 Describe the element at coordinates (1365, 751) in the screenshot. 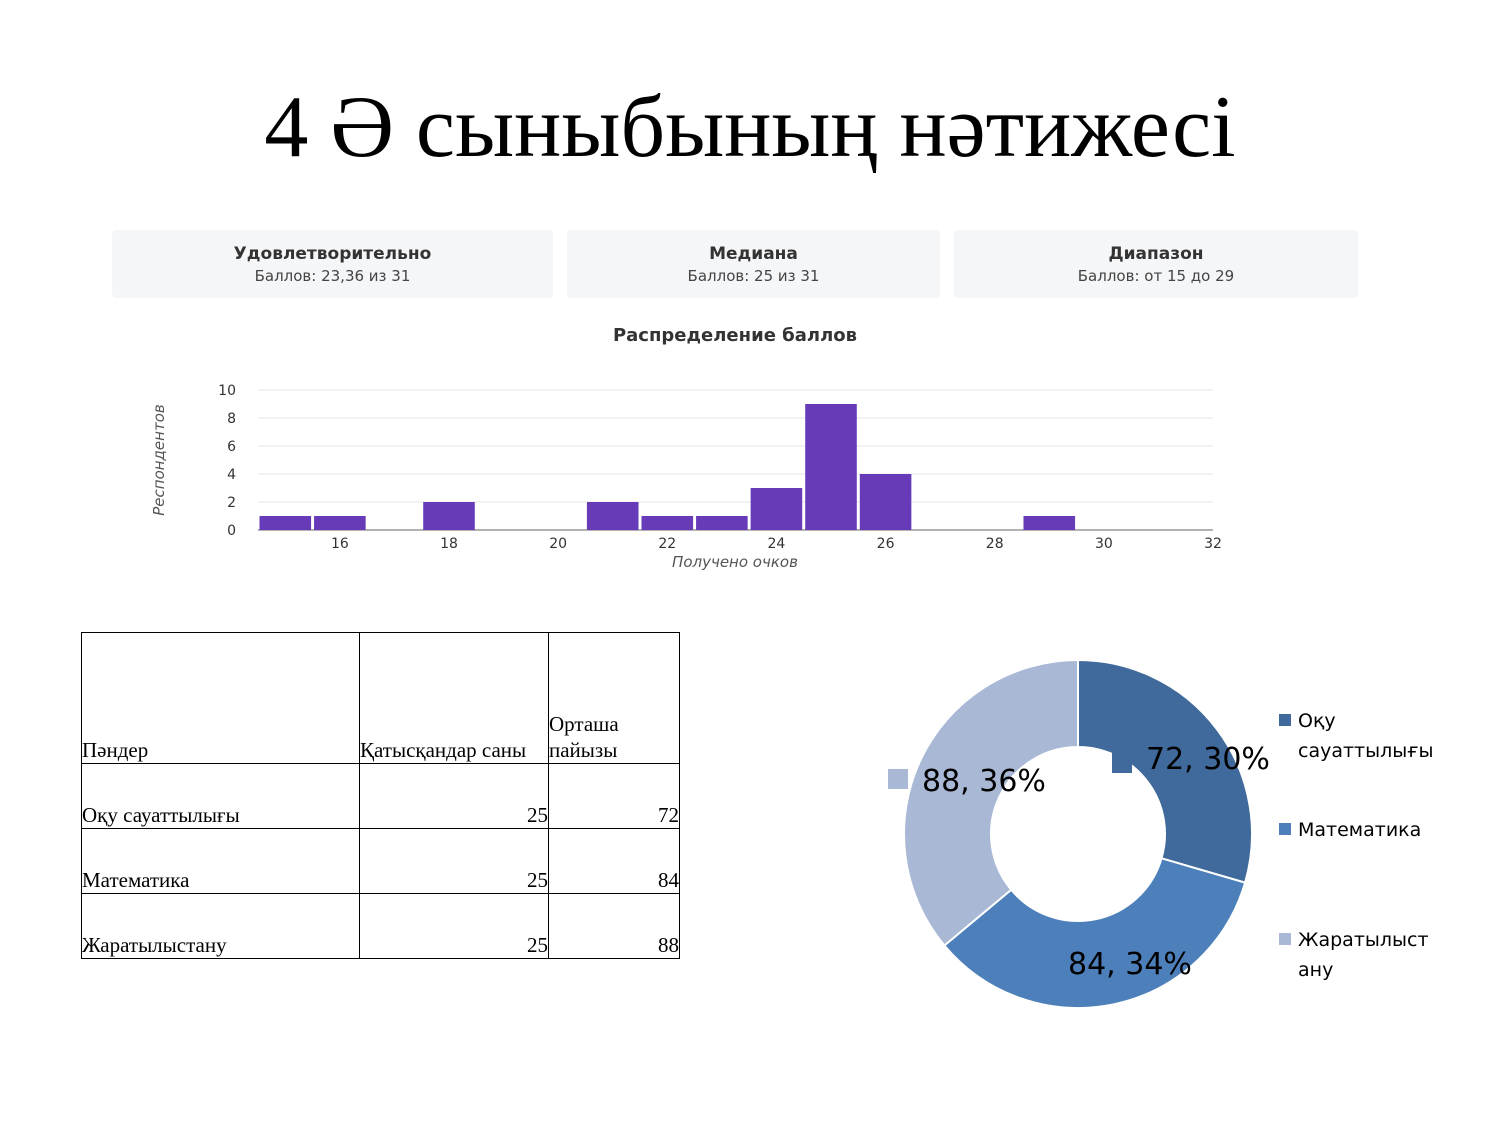

I see `legend-label-line: сауаттылығы` at that location.